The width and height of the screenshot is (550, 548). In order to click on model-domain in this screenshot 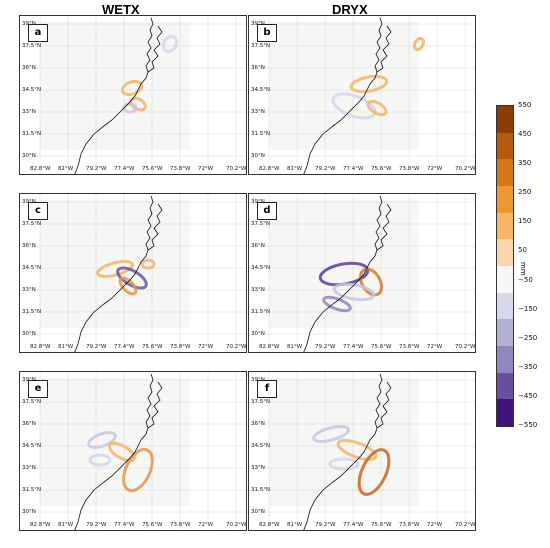, I will do `click(115, 86)`.